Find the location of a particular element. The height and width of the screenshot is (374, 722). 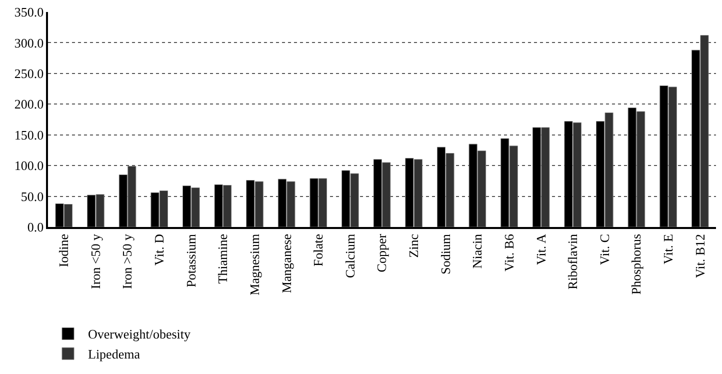

x-tick-label: Vit. E is located at coordinates (668, 249).